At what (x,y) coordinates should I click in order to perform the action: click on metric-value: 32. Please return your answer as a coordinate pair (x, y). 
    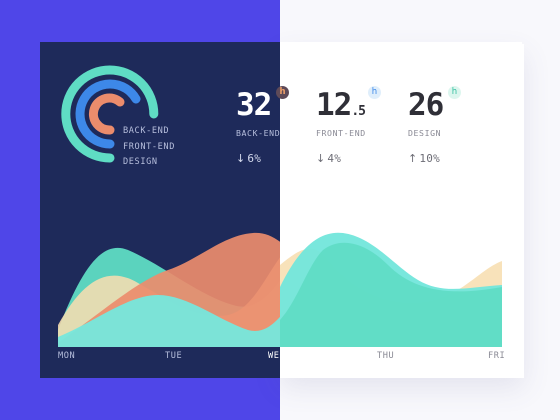
    Looking at the image, I should click on (254, 105).